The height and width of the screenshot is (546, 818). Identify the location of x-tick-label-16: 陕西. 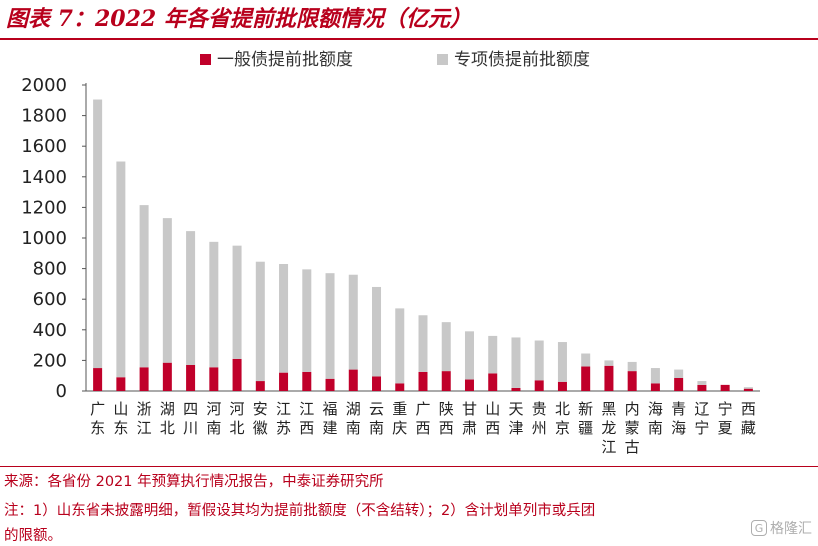
(446, 418).